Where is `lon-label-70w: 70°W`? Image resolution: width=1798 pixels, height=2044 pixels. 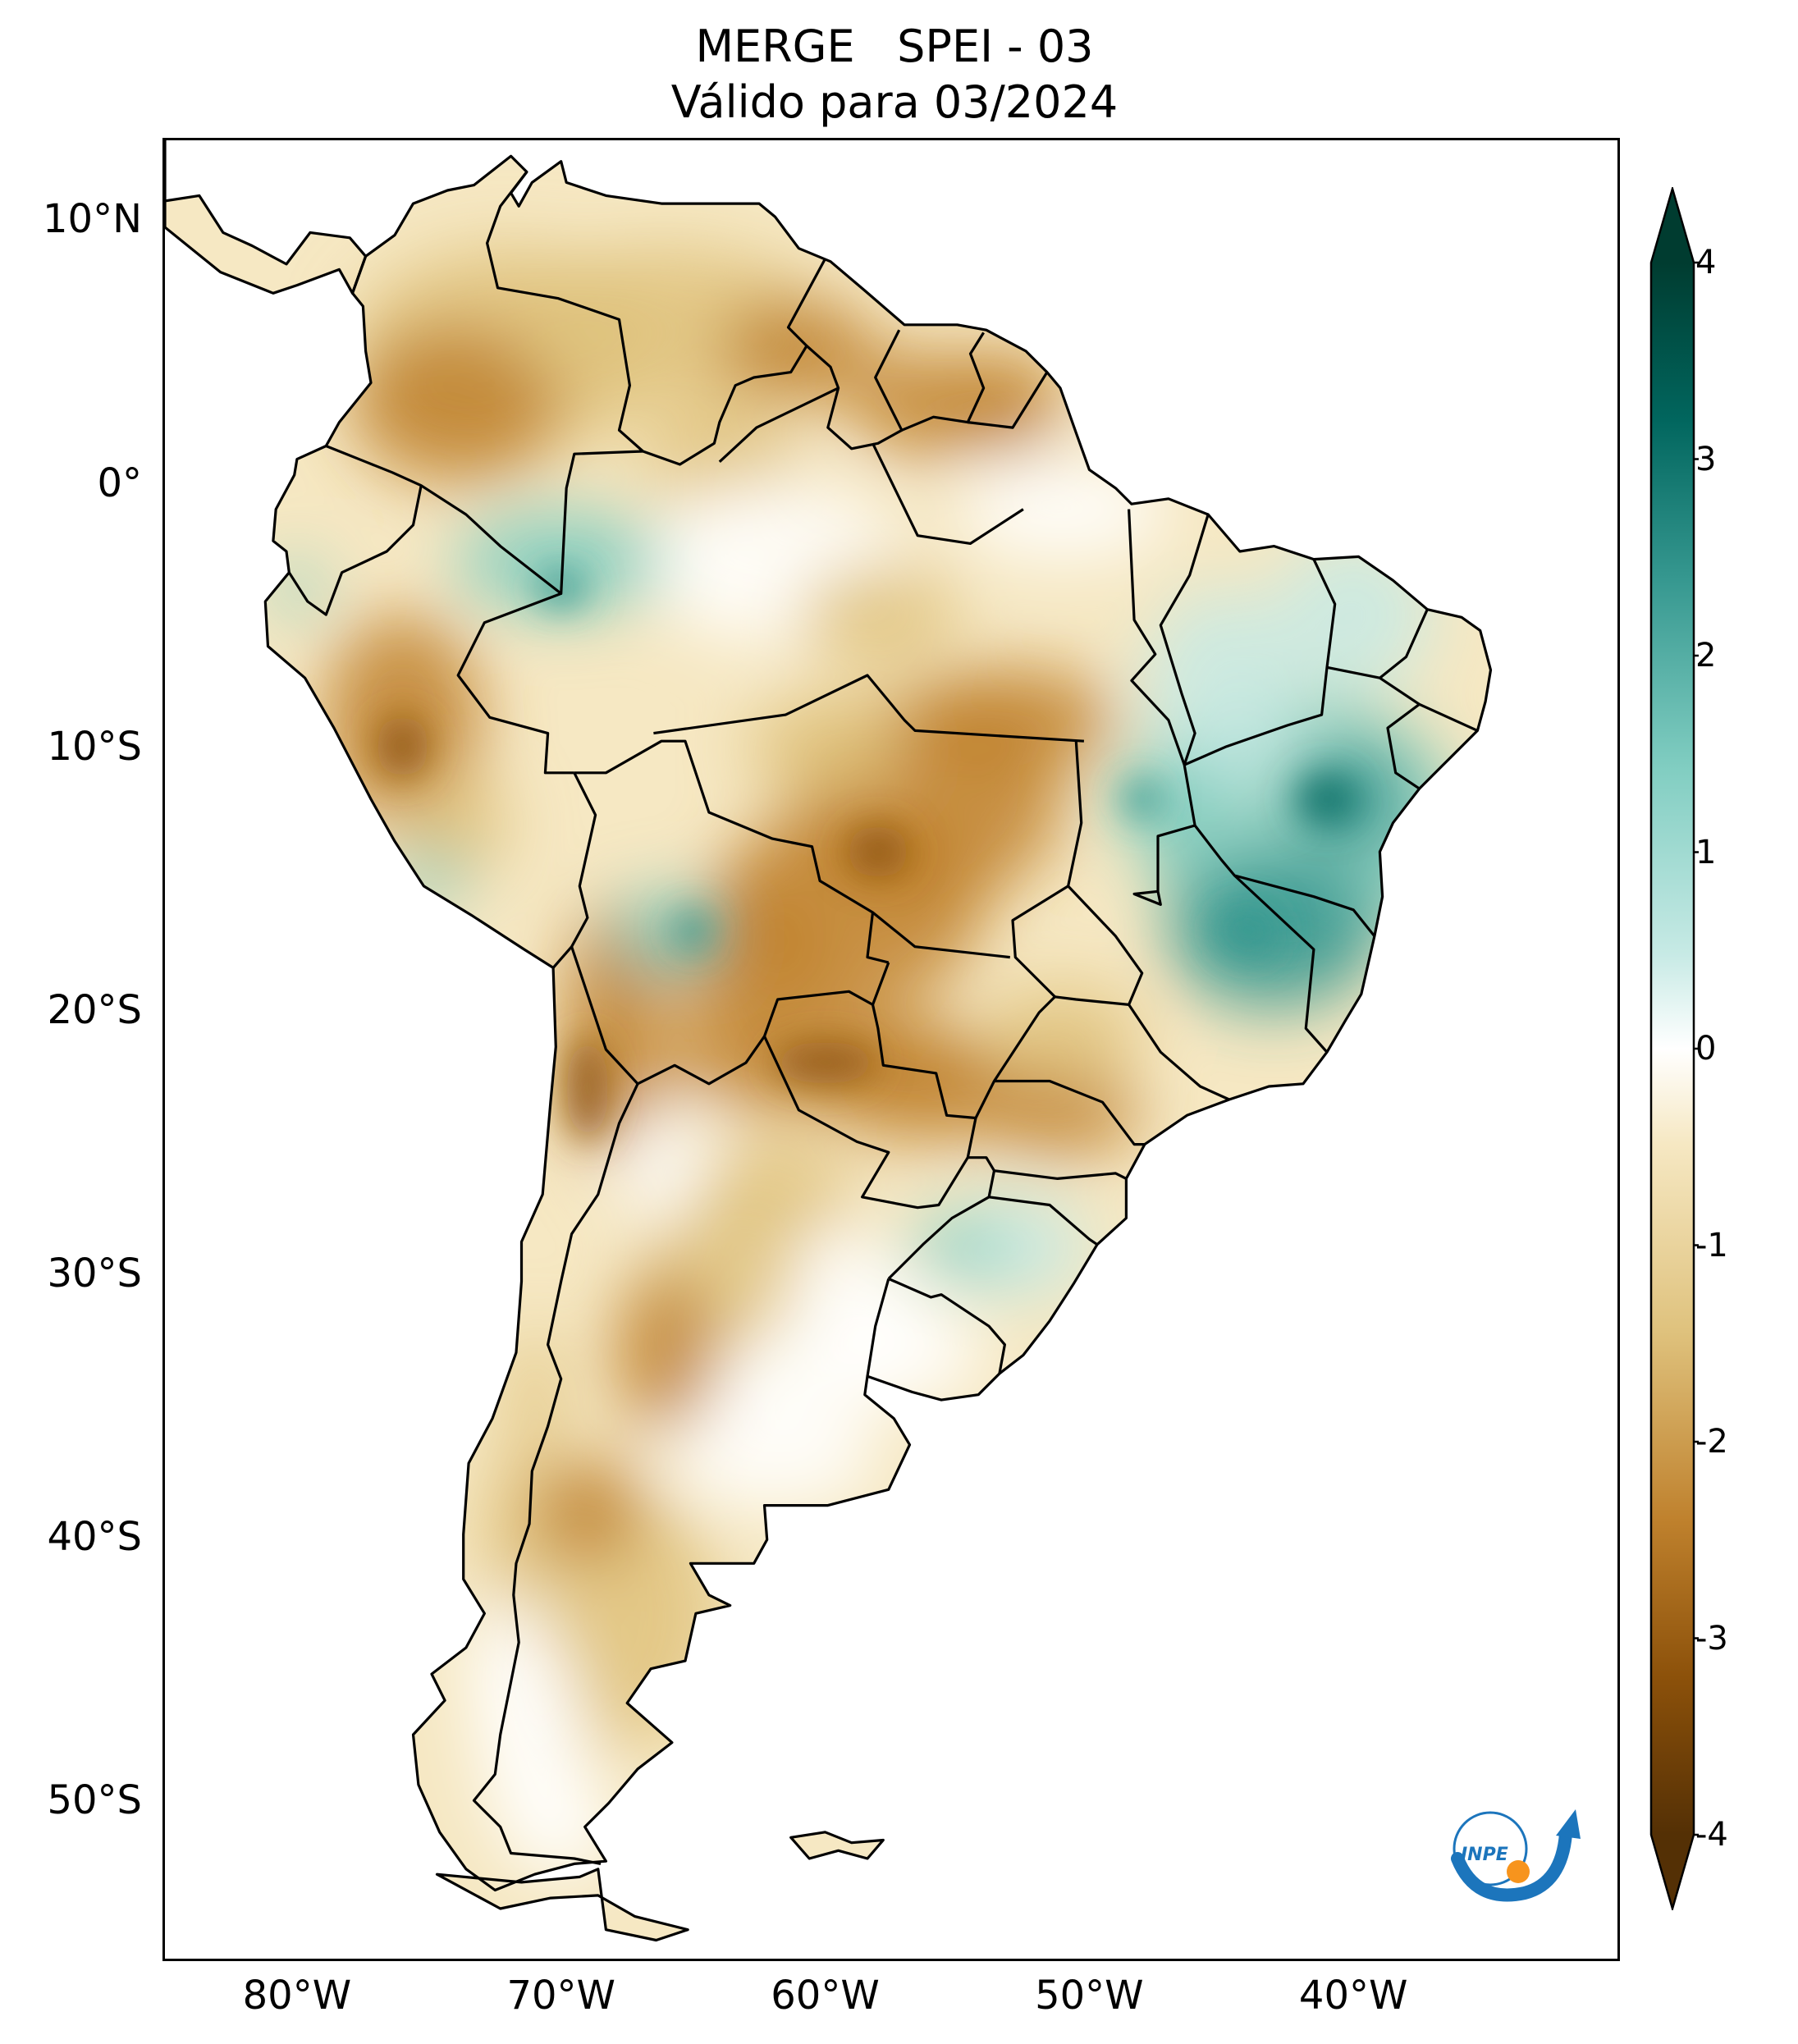 lon-label-70w: 70°W is located at coordinates (560, 1996).